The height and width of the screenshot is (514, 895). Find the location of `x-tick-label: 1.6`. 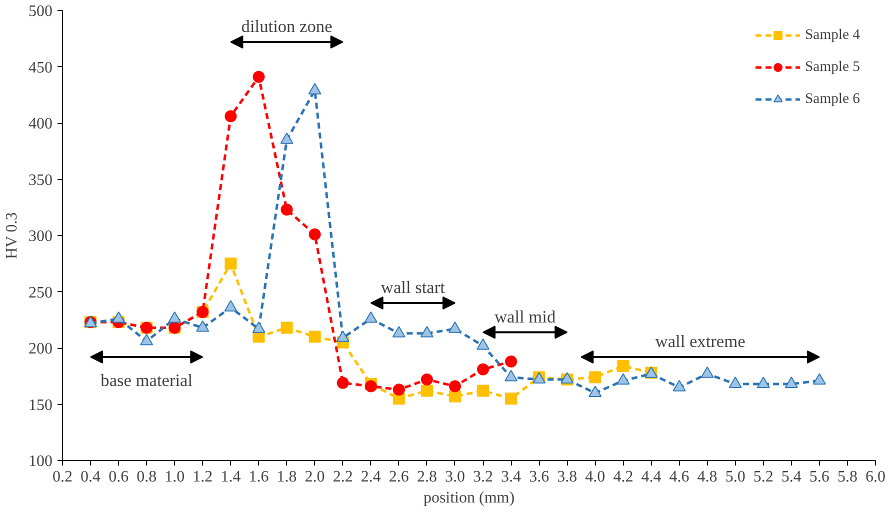

x-tick-label: 1.6 is located at coordinates (258, 477).